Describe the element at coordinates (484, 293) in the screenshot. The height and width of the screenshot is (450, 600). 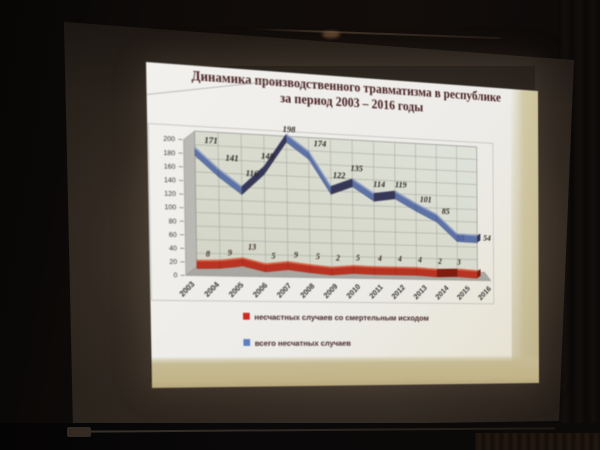
I see `svg-text: 2016` at that location.